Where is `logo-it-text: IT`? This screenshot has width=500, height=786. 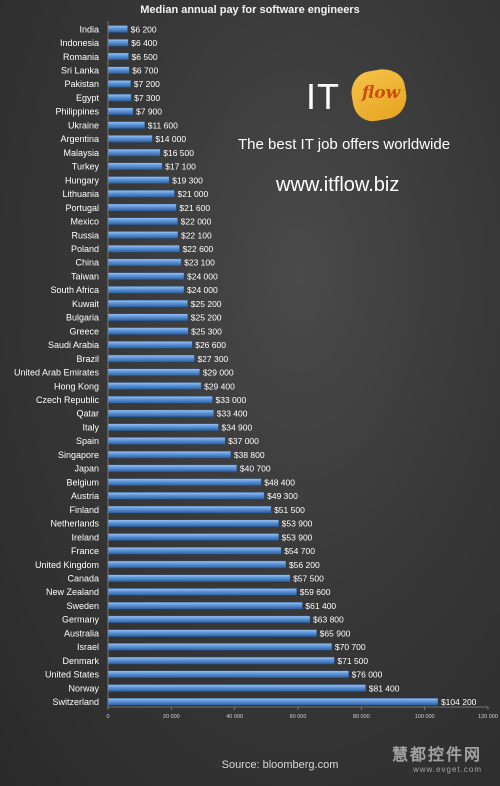
logo-it-text: IT is located at coordinates (323, 96).